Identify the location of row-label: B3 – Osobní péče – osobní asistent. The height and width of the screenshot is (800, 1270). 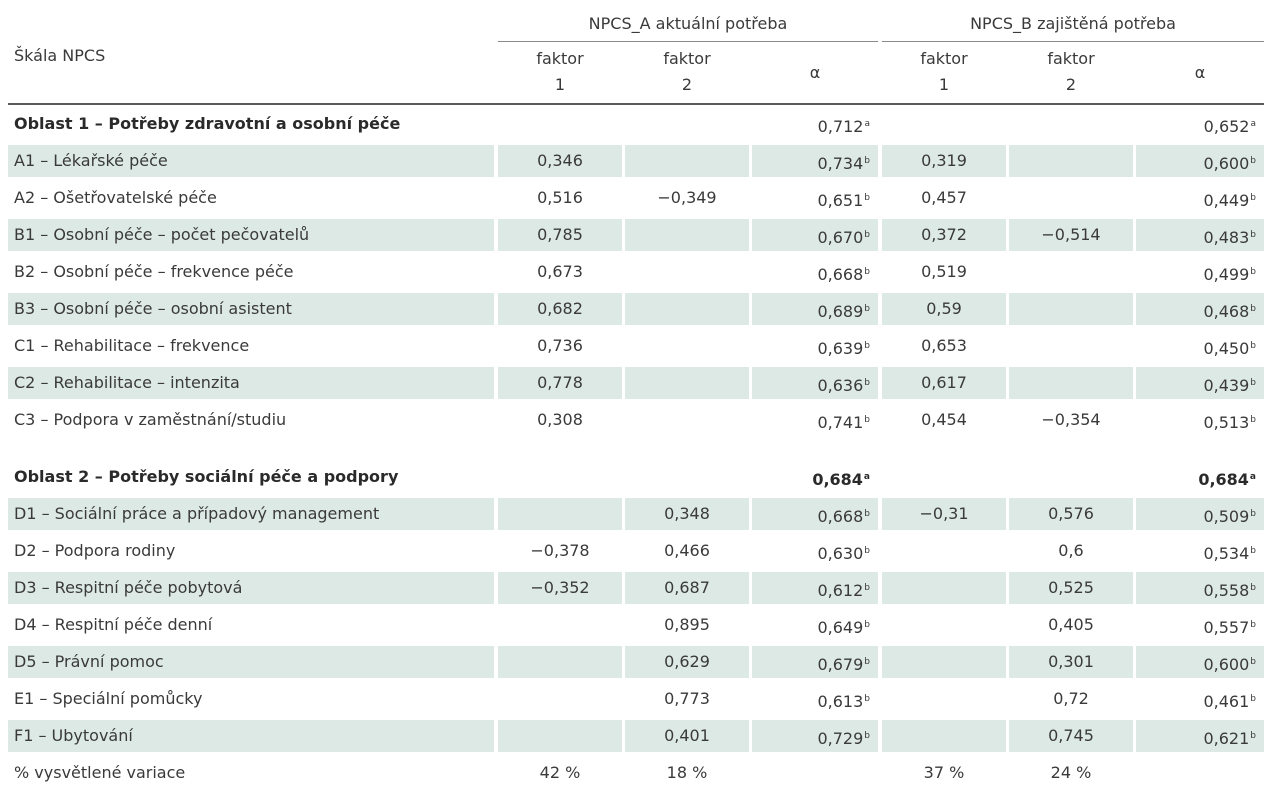
(251, 309).